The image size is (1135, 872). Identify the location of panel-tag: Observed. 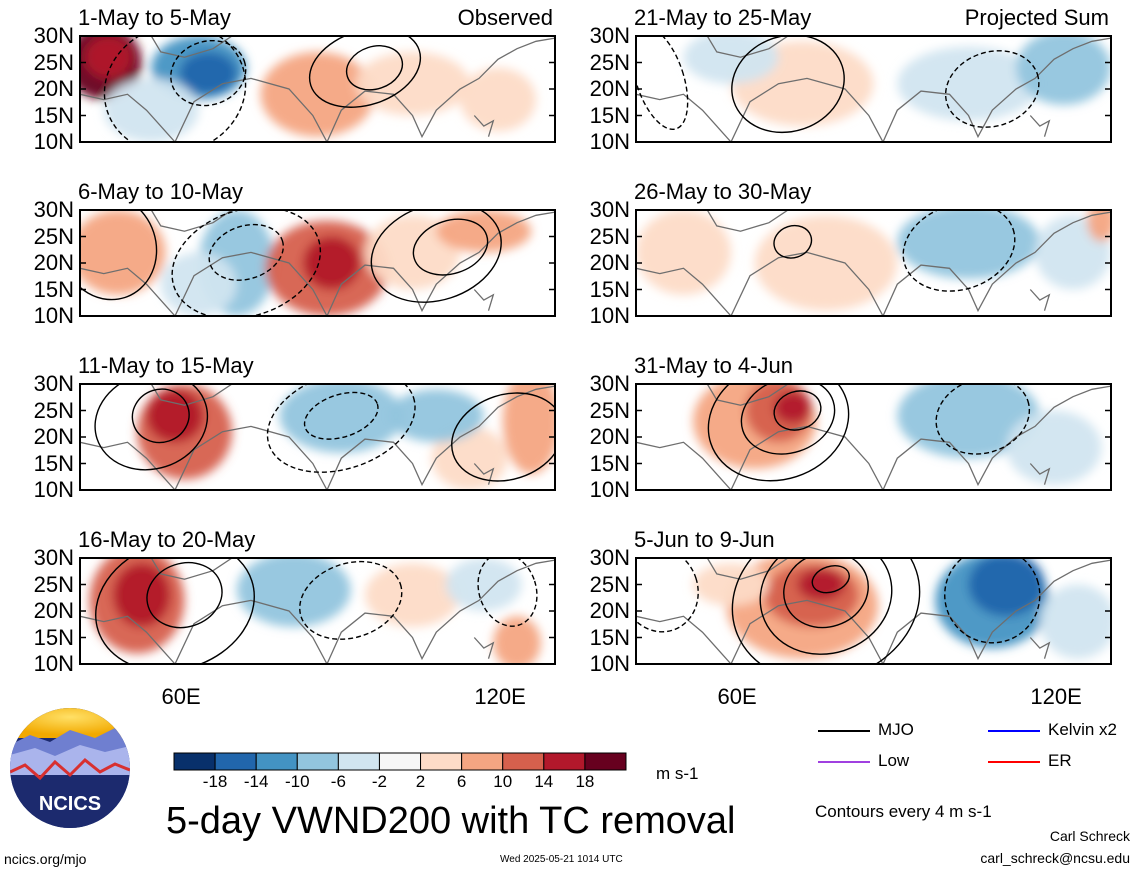
(505, 17).